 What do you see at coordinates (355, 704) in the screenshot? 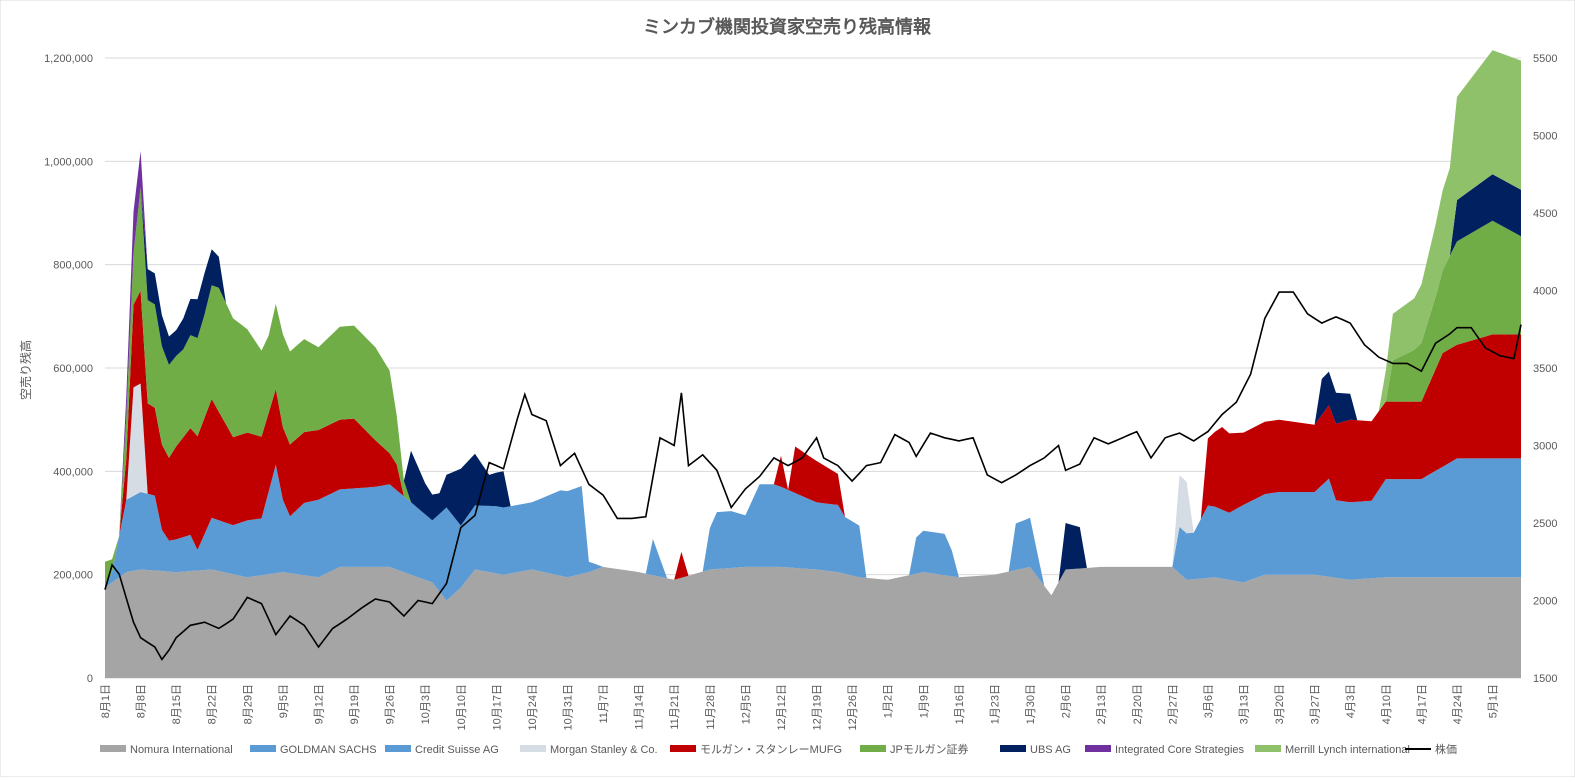
I see `x-tick-label: 9月19日` at bounding box center [355, 704].